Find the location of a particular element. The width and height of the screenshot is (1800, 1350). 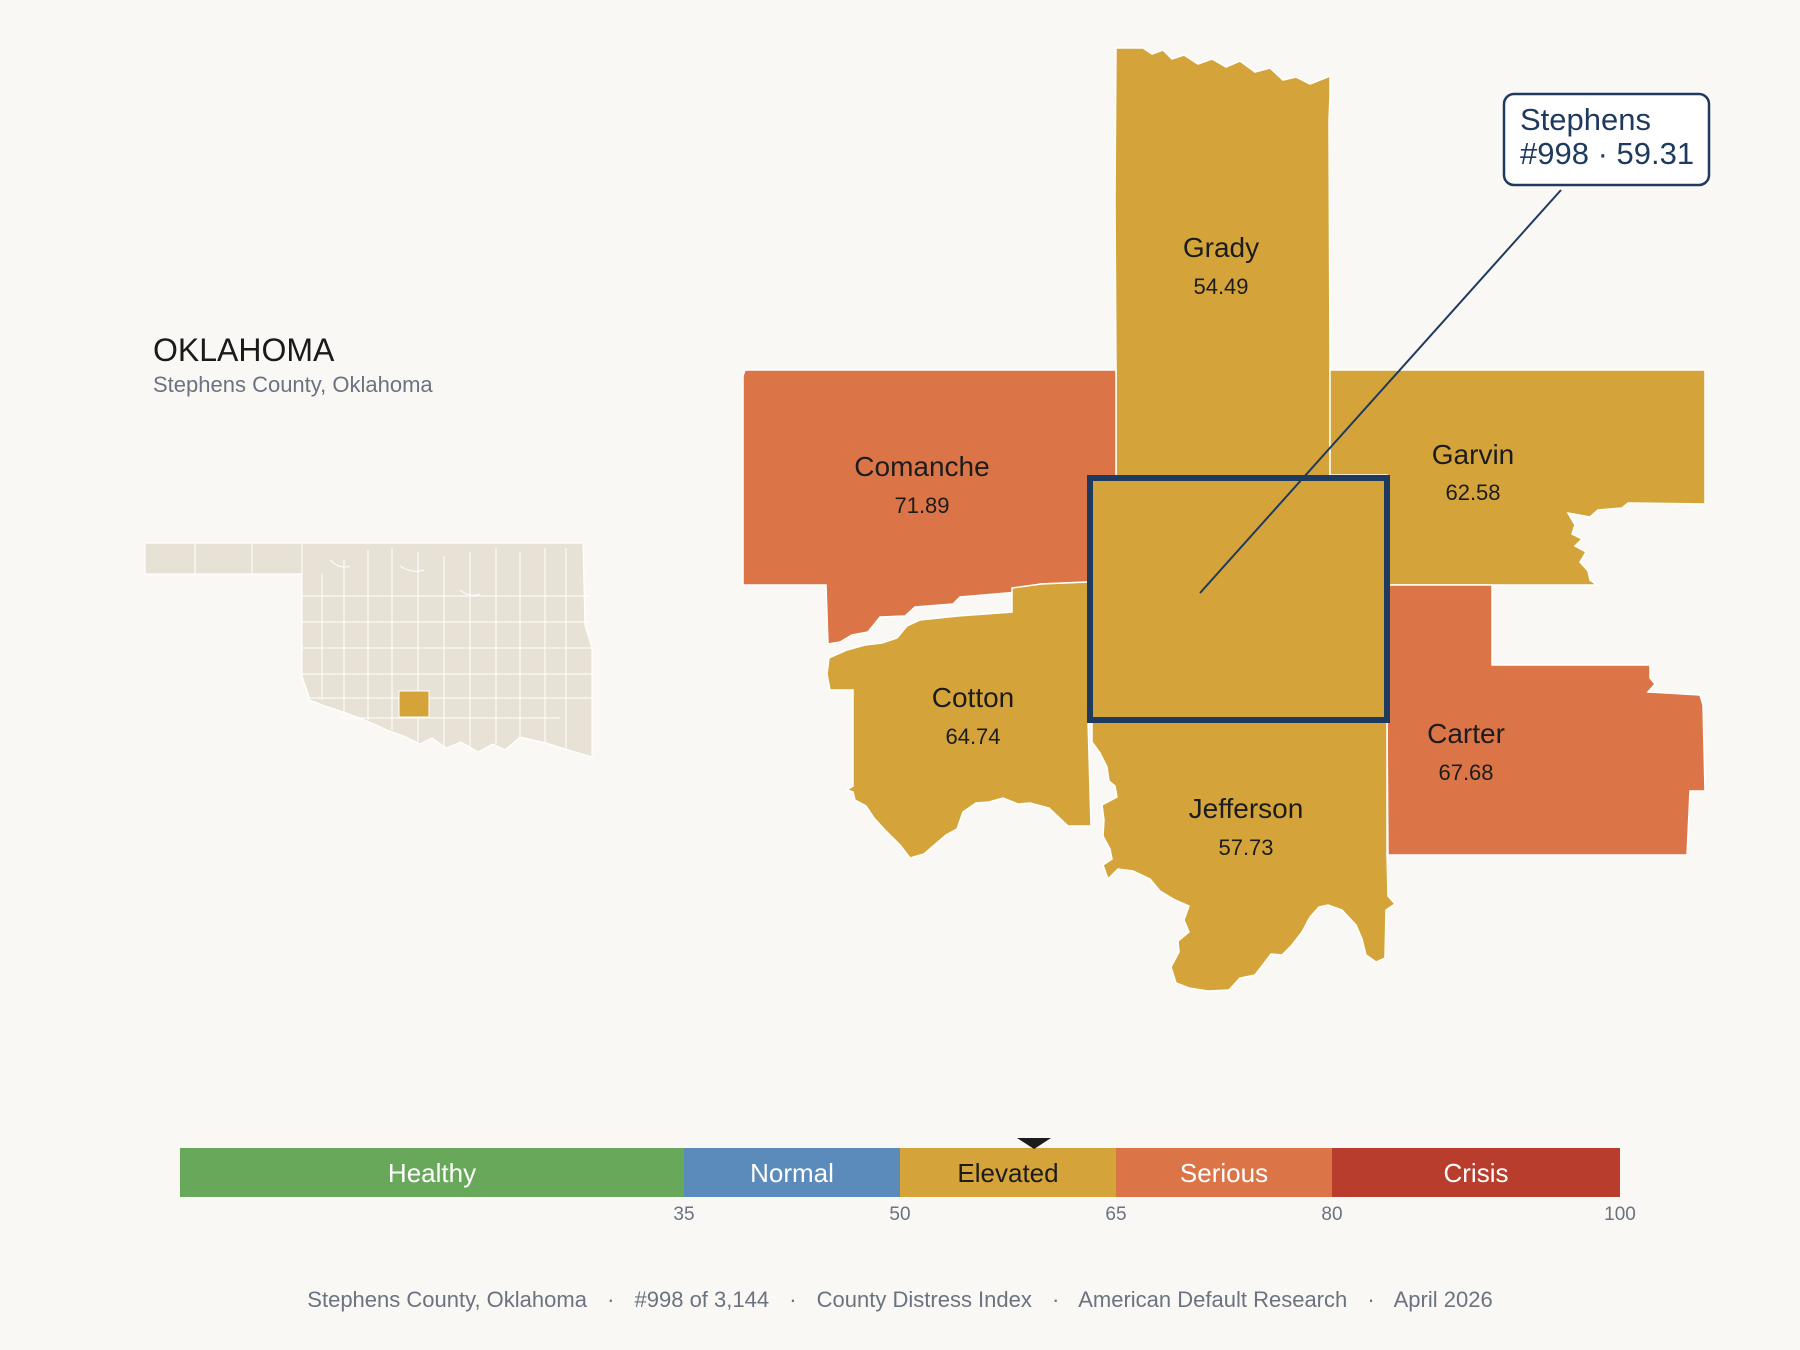

scale-band-normal is located at coordinates (792, 1172).